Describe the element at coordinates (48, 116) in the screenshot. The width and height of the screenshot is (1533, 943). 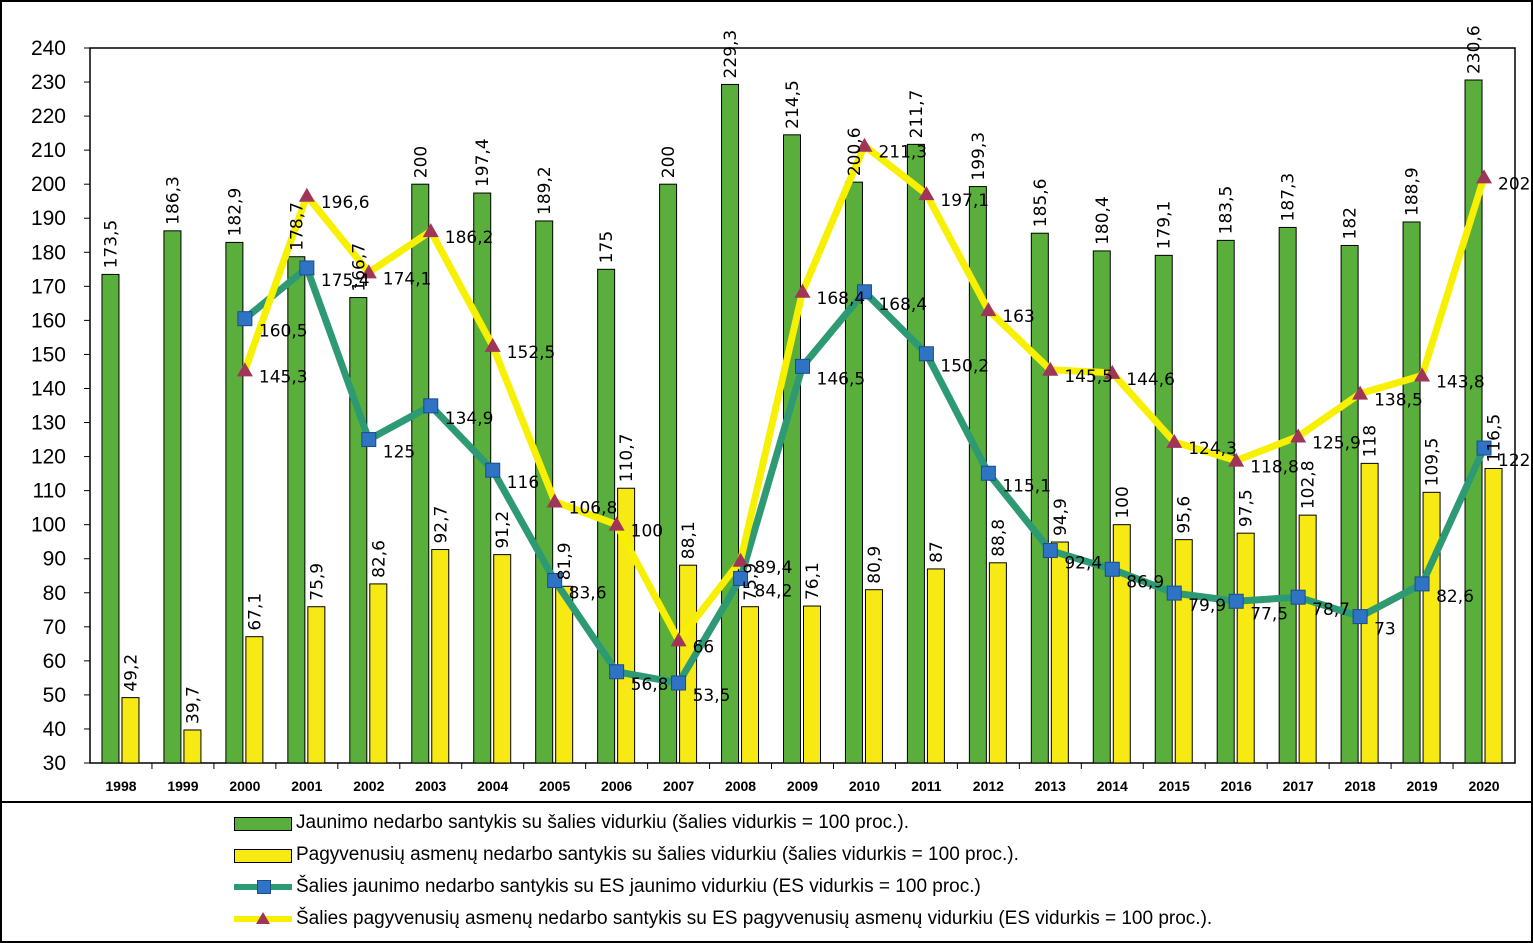
I see `y-tick-label: 220` at that location.